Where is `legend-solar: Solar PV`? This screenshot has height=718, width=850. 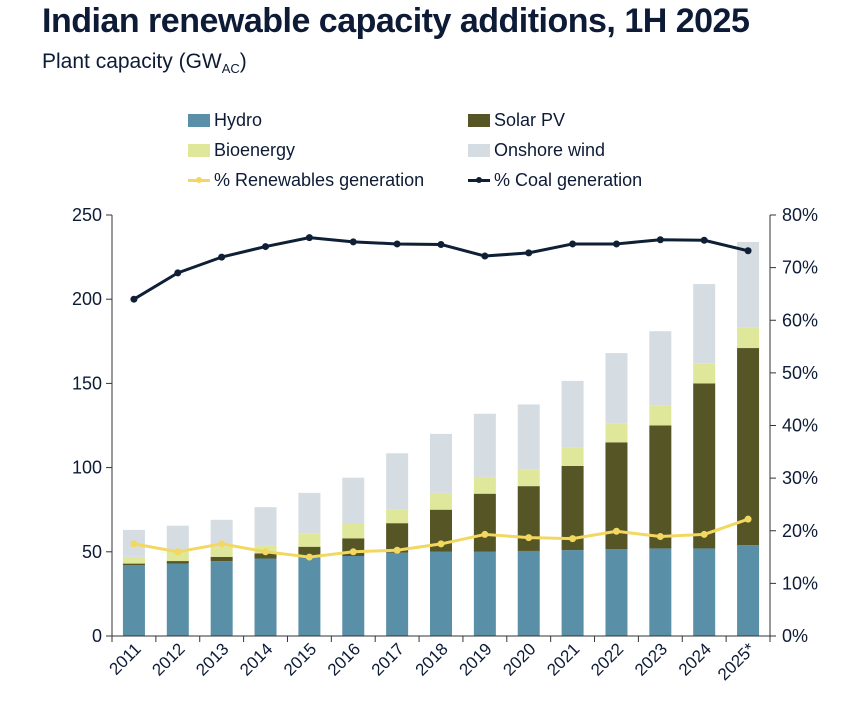 legend-solar: Solar PV is located at coordinates (516, 120).